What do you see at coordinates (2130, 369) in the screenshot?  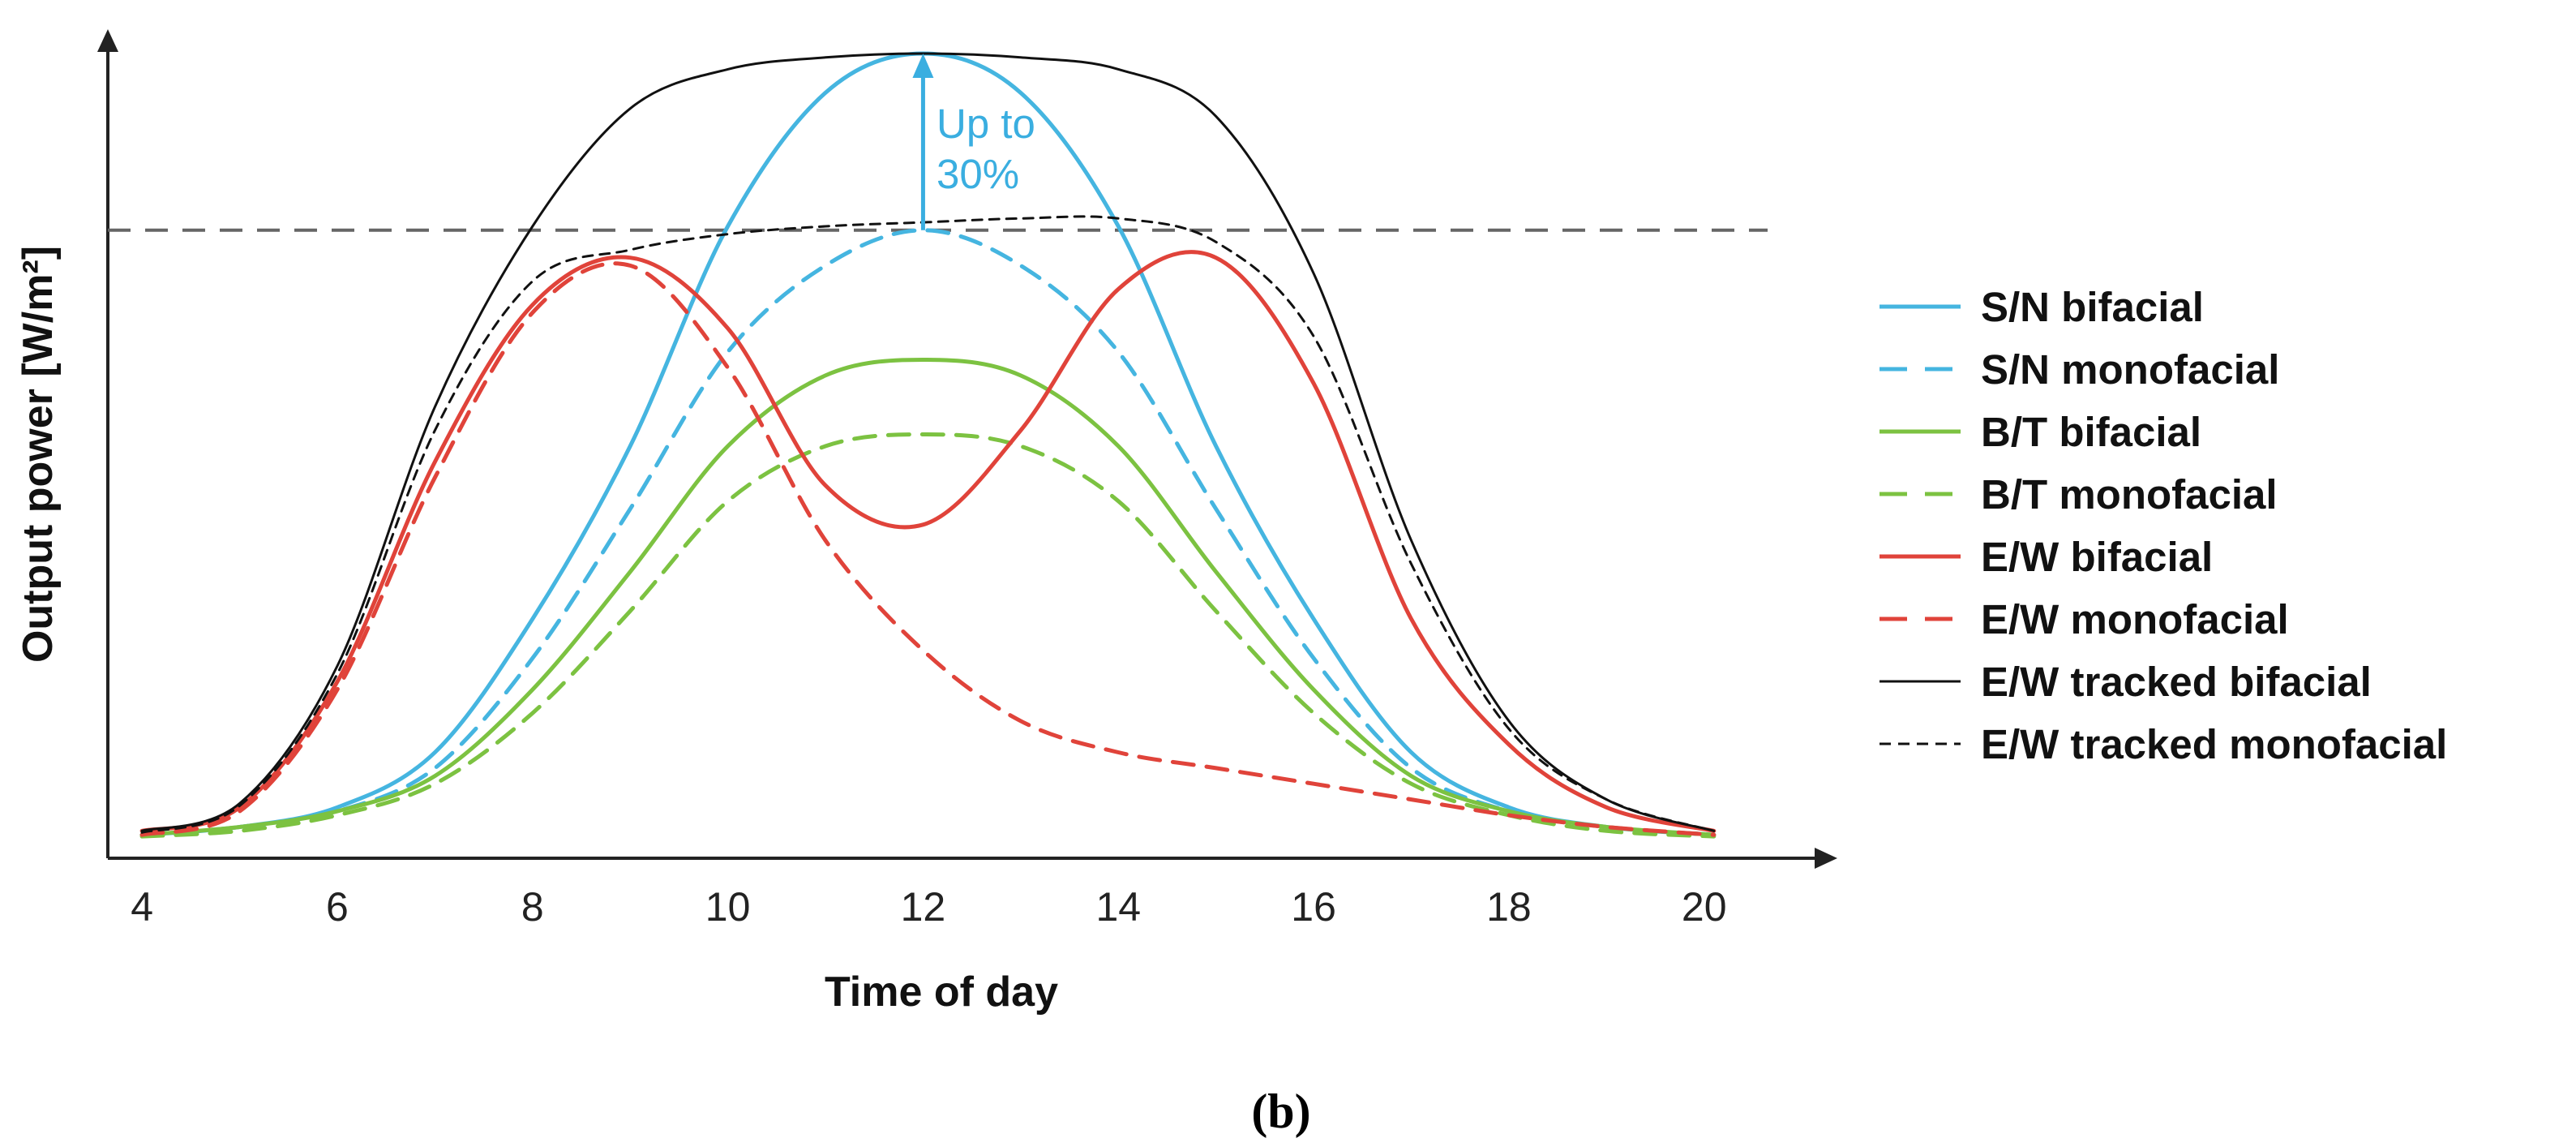 I see `legend-label: S/N monofacial` at bounding box center [2130, 369].